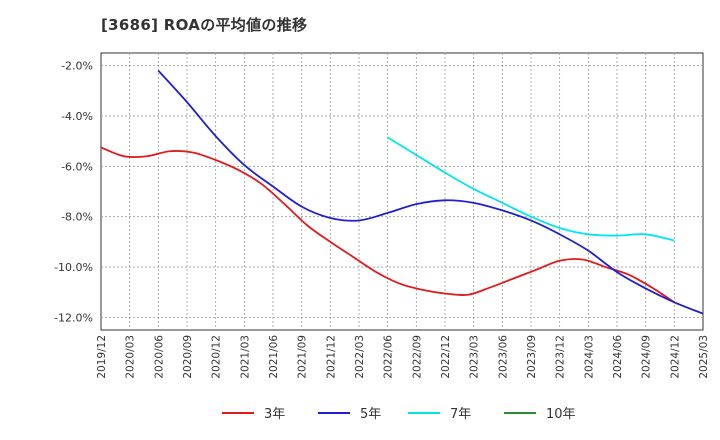 This screenshot has width=720, height=440. Describe the element at coordinates (618, 357) in the screenshot. I see `x-tick-label: 2024/06` at that location.